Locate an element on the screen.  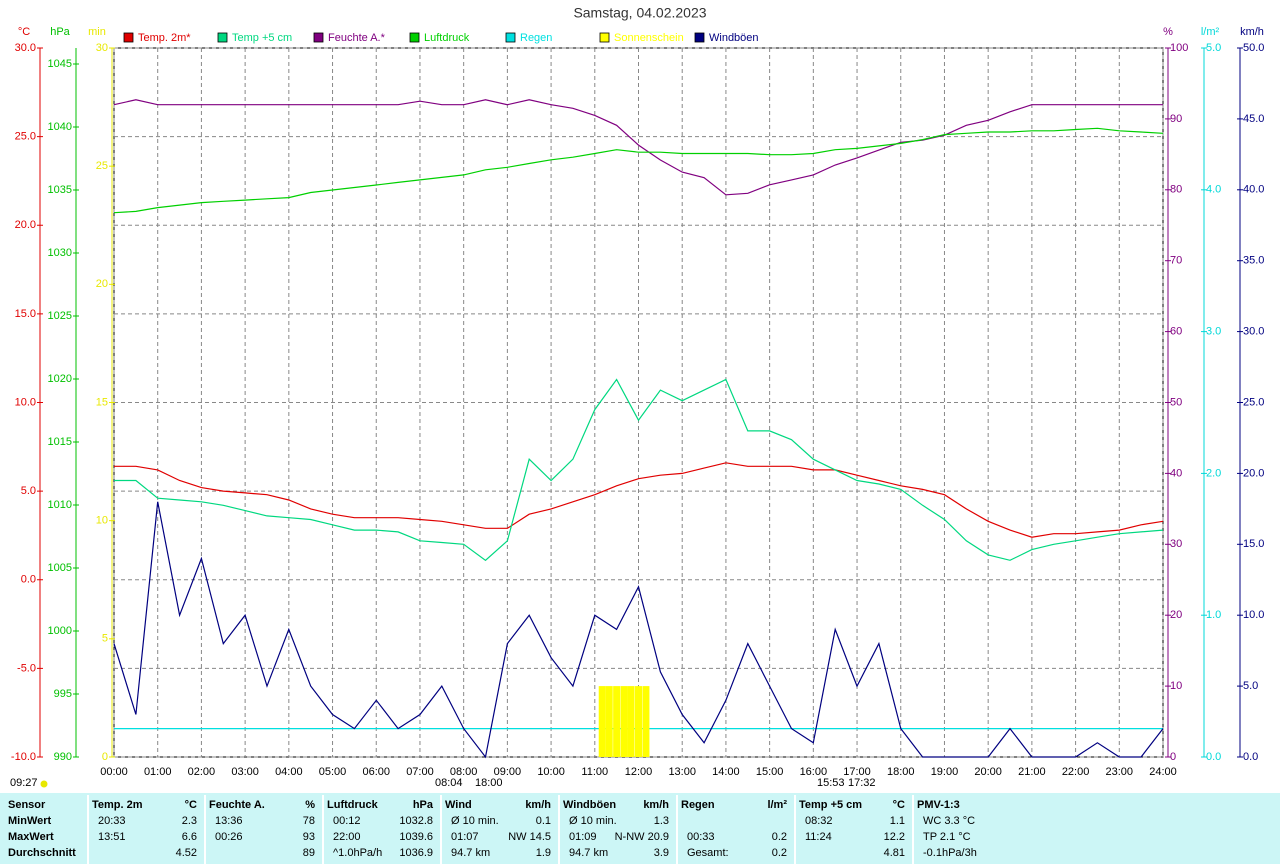
x-tick-label: 19:00 is located at coordinates (945, 772).